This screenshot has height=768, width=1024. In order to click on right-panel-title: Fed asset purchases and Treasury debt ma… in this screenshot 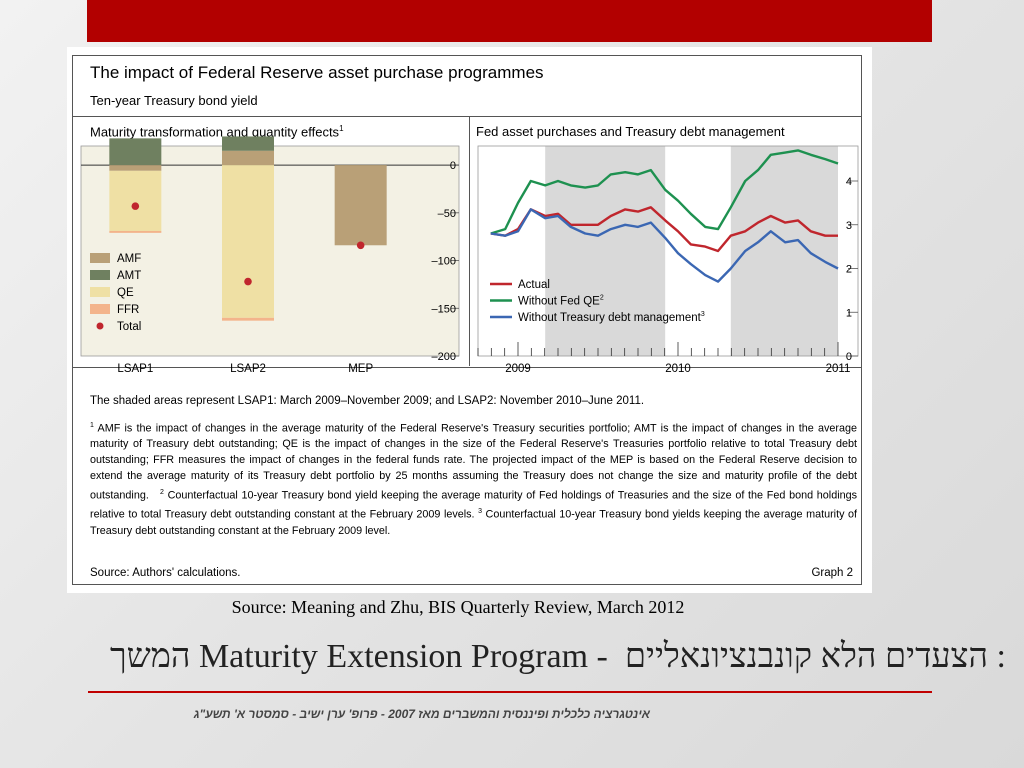, I will do `click(630, 131)`.